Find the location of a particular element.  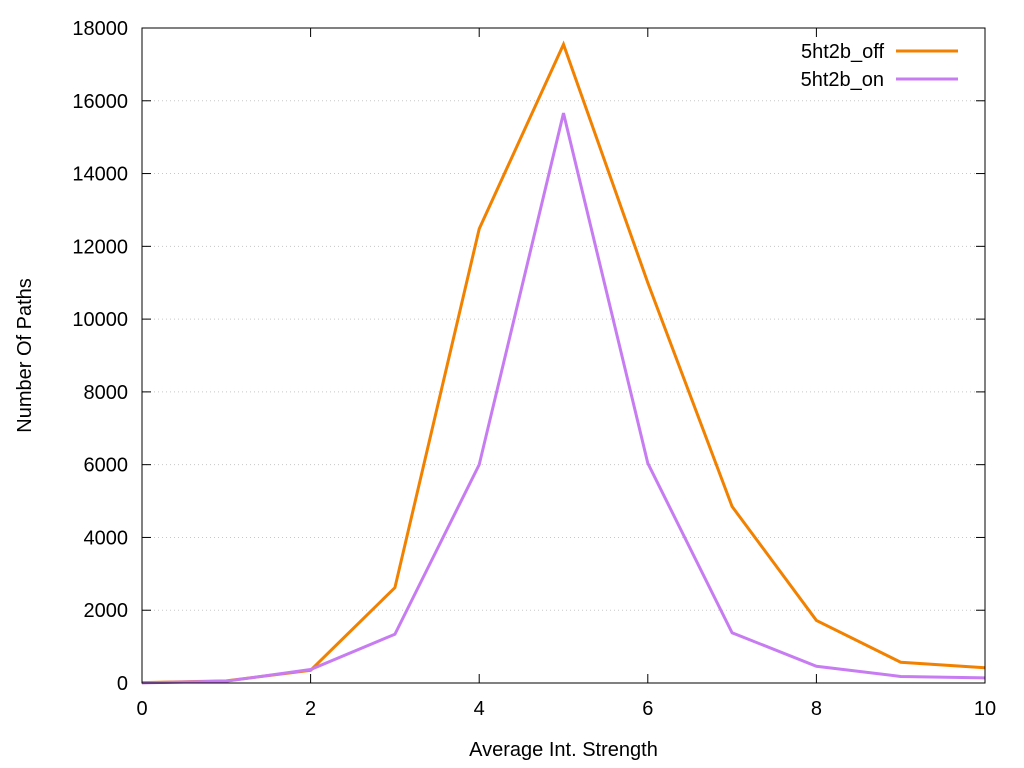

x-tick-label: 4 is located at coordinates (479, 709).